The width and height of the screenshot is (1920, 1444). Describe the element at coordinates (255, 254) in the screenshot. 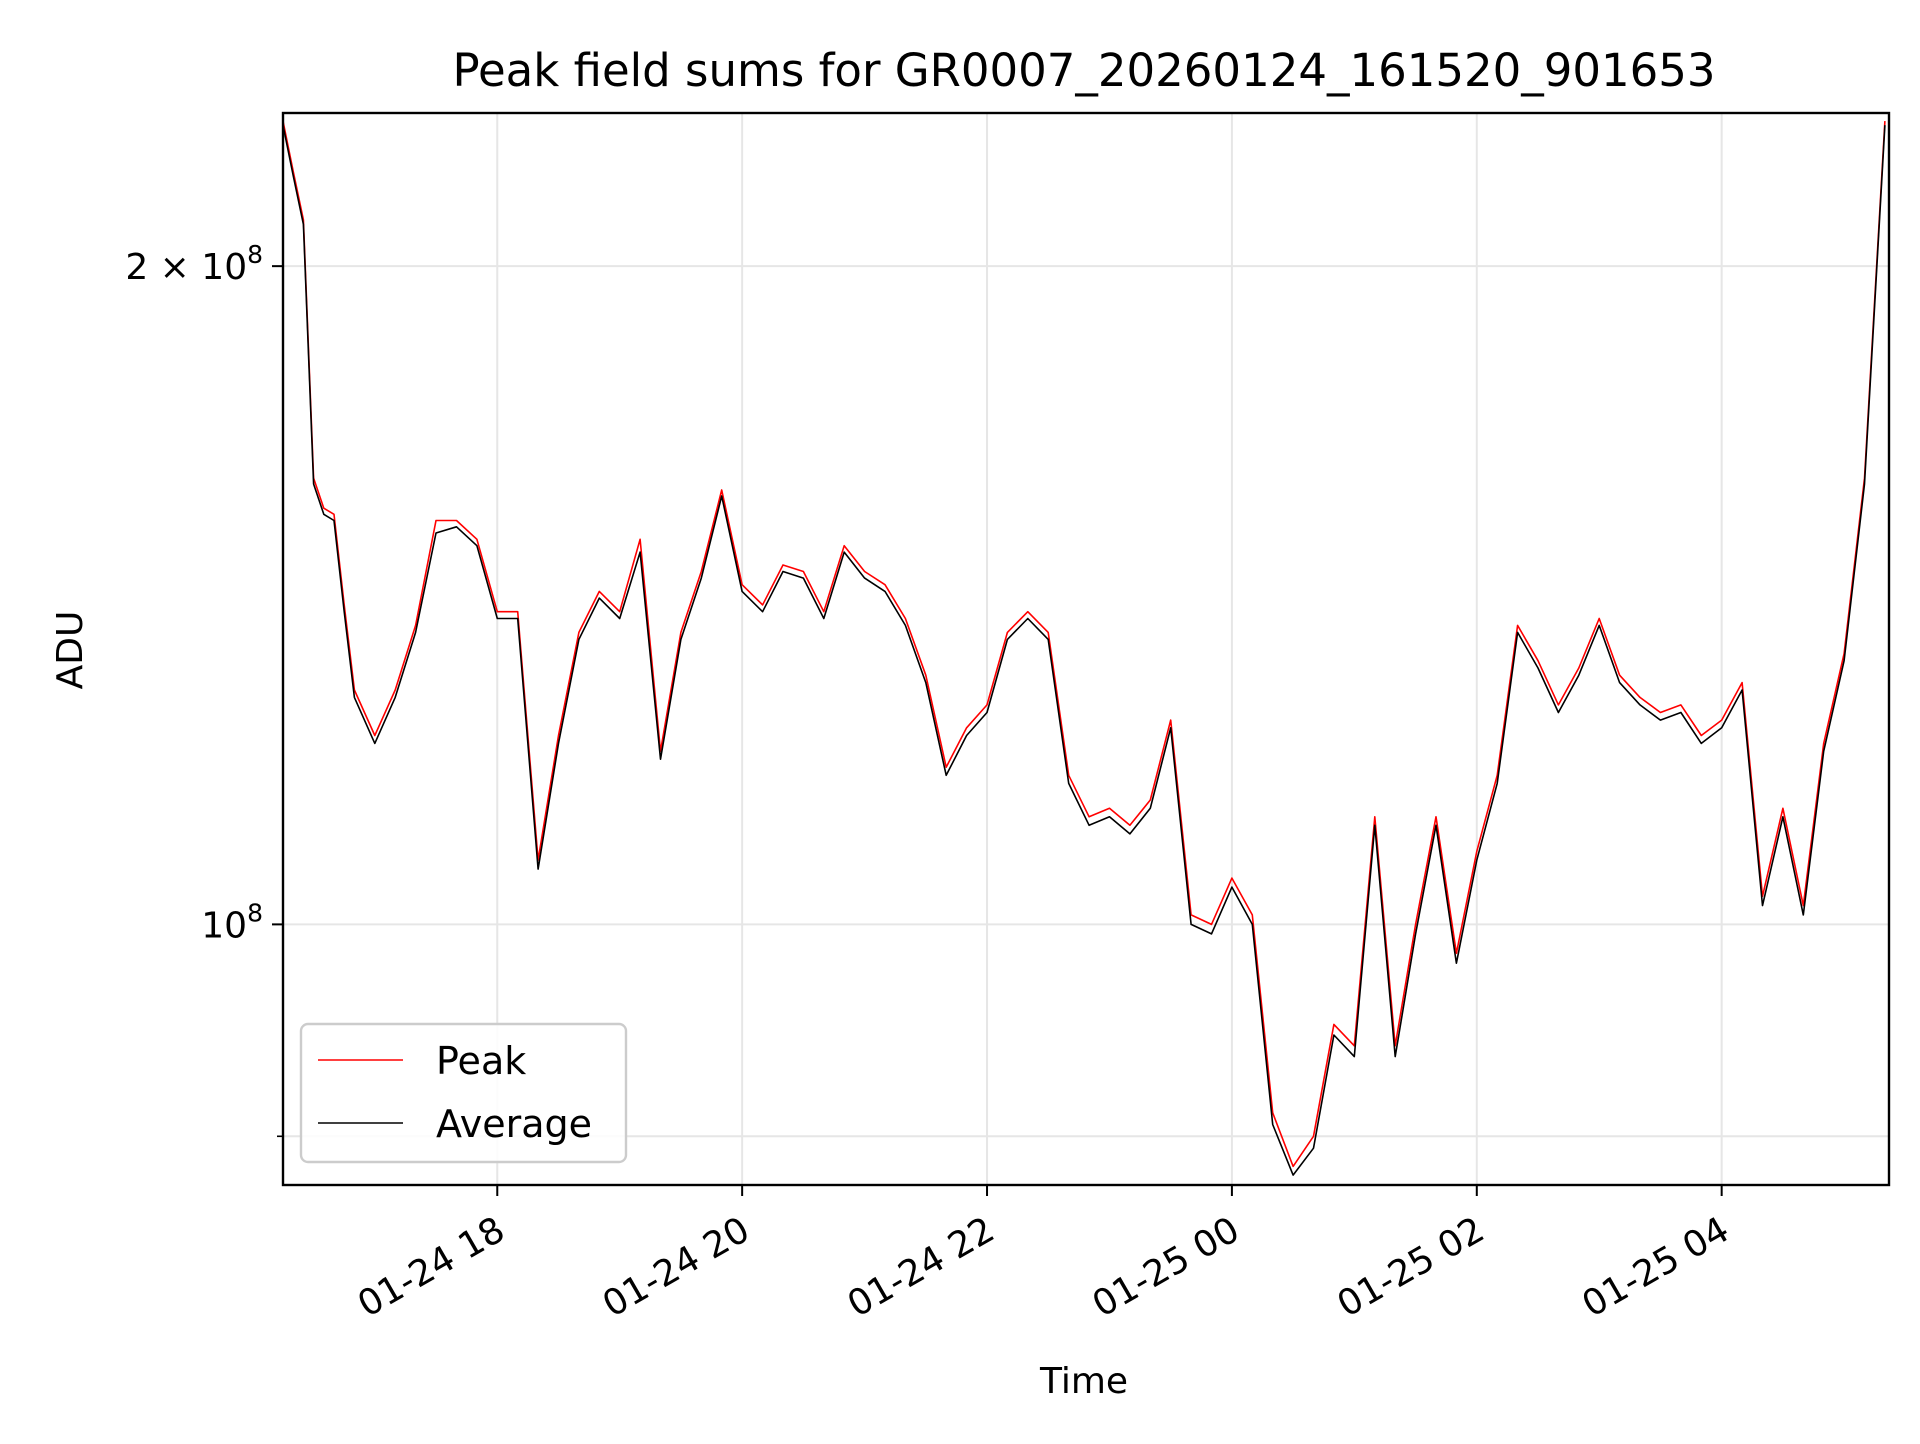

I see `y-tick-label-exponent-0: 8` at that location.